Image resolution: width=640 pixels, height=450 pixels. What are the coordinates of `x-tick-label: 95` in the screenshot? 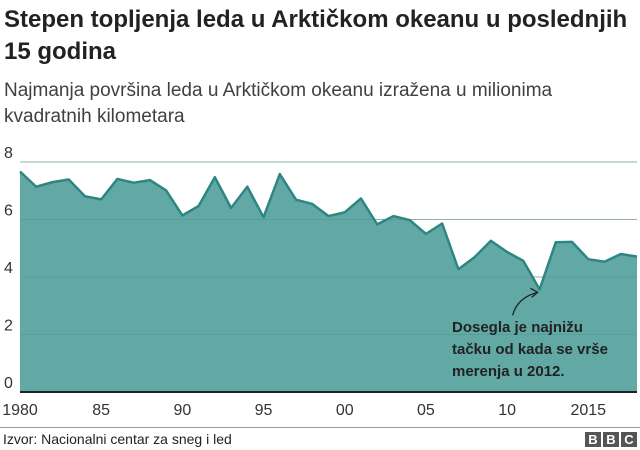 It's located at (264, 410).